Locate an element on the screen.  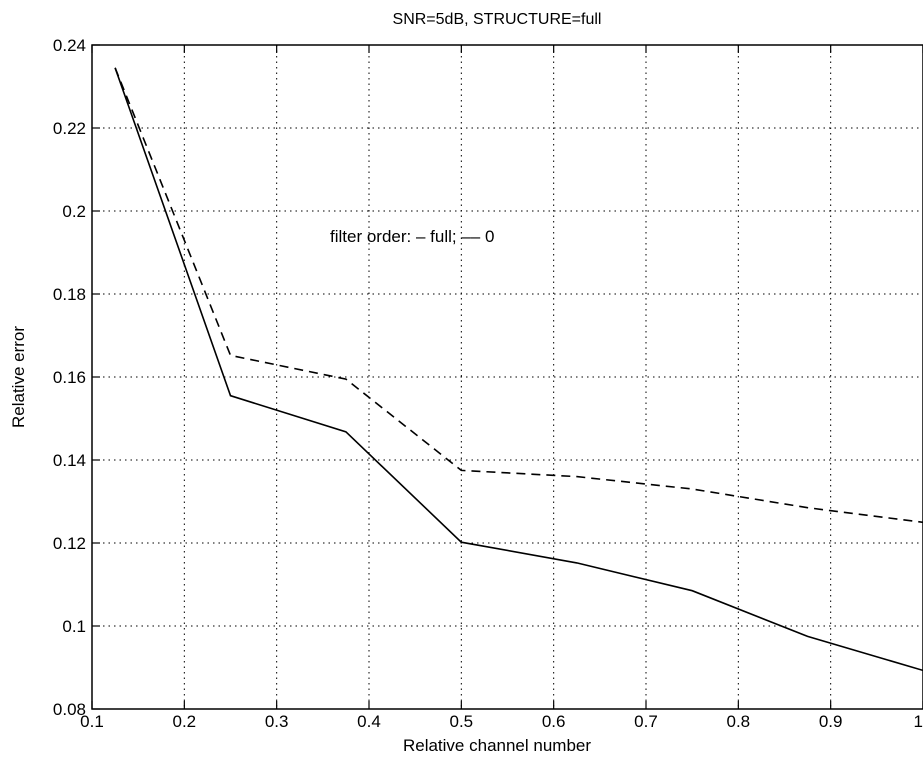
legend-annotation: filter order: – full; –– 0 is located at coordinates (412, 236).